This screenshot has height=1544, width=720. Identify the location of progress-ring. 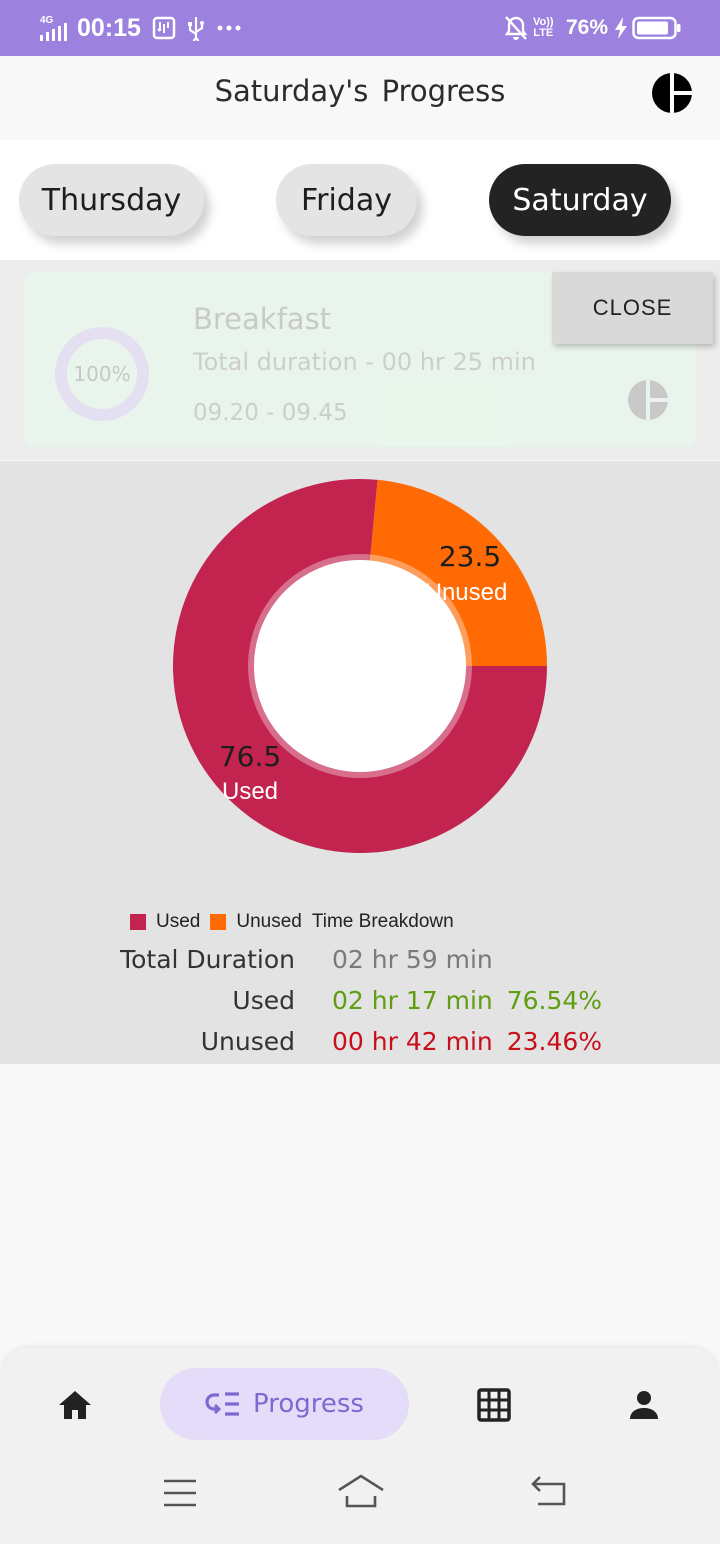
(102, 374).